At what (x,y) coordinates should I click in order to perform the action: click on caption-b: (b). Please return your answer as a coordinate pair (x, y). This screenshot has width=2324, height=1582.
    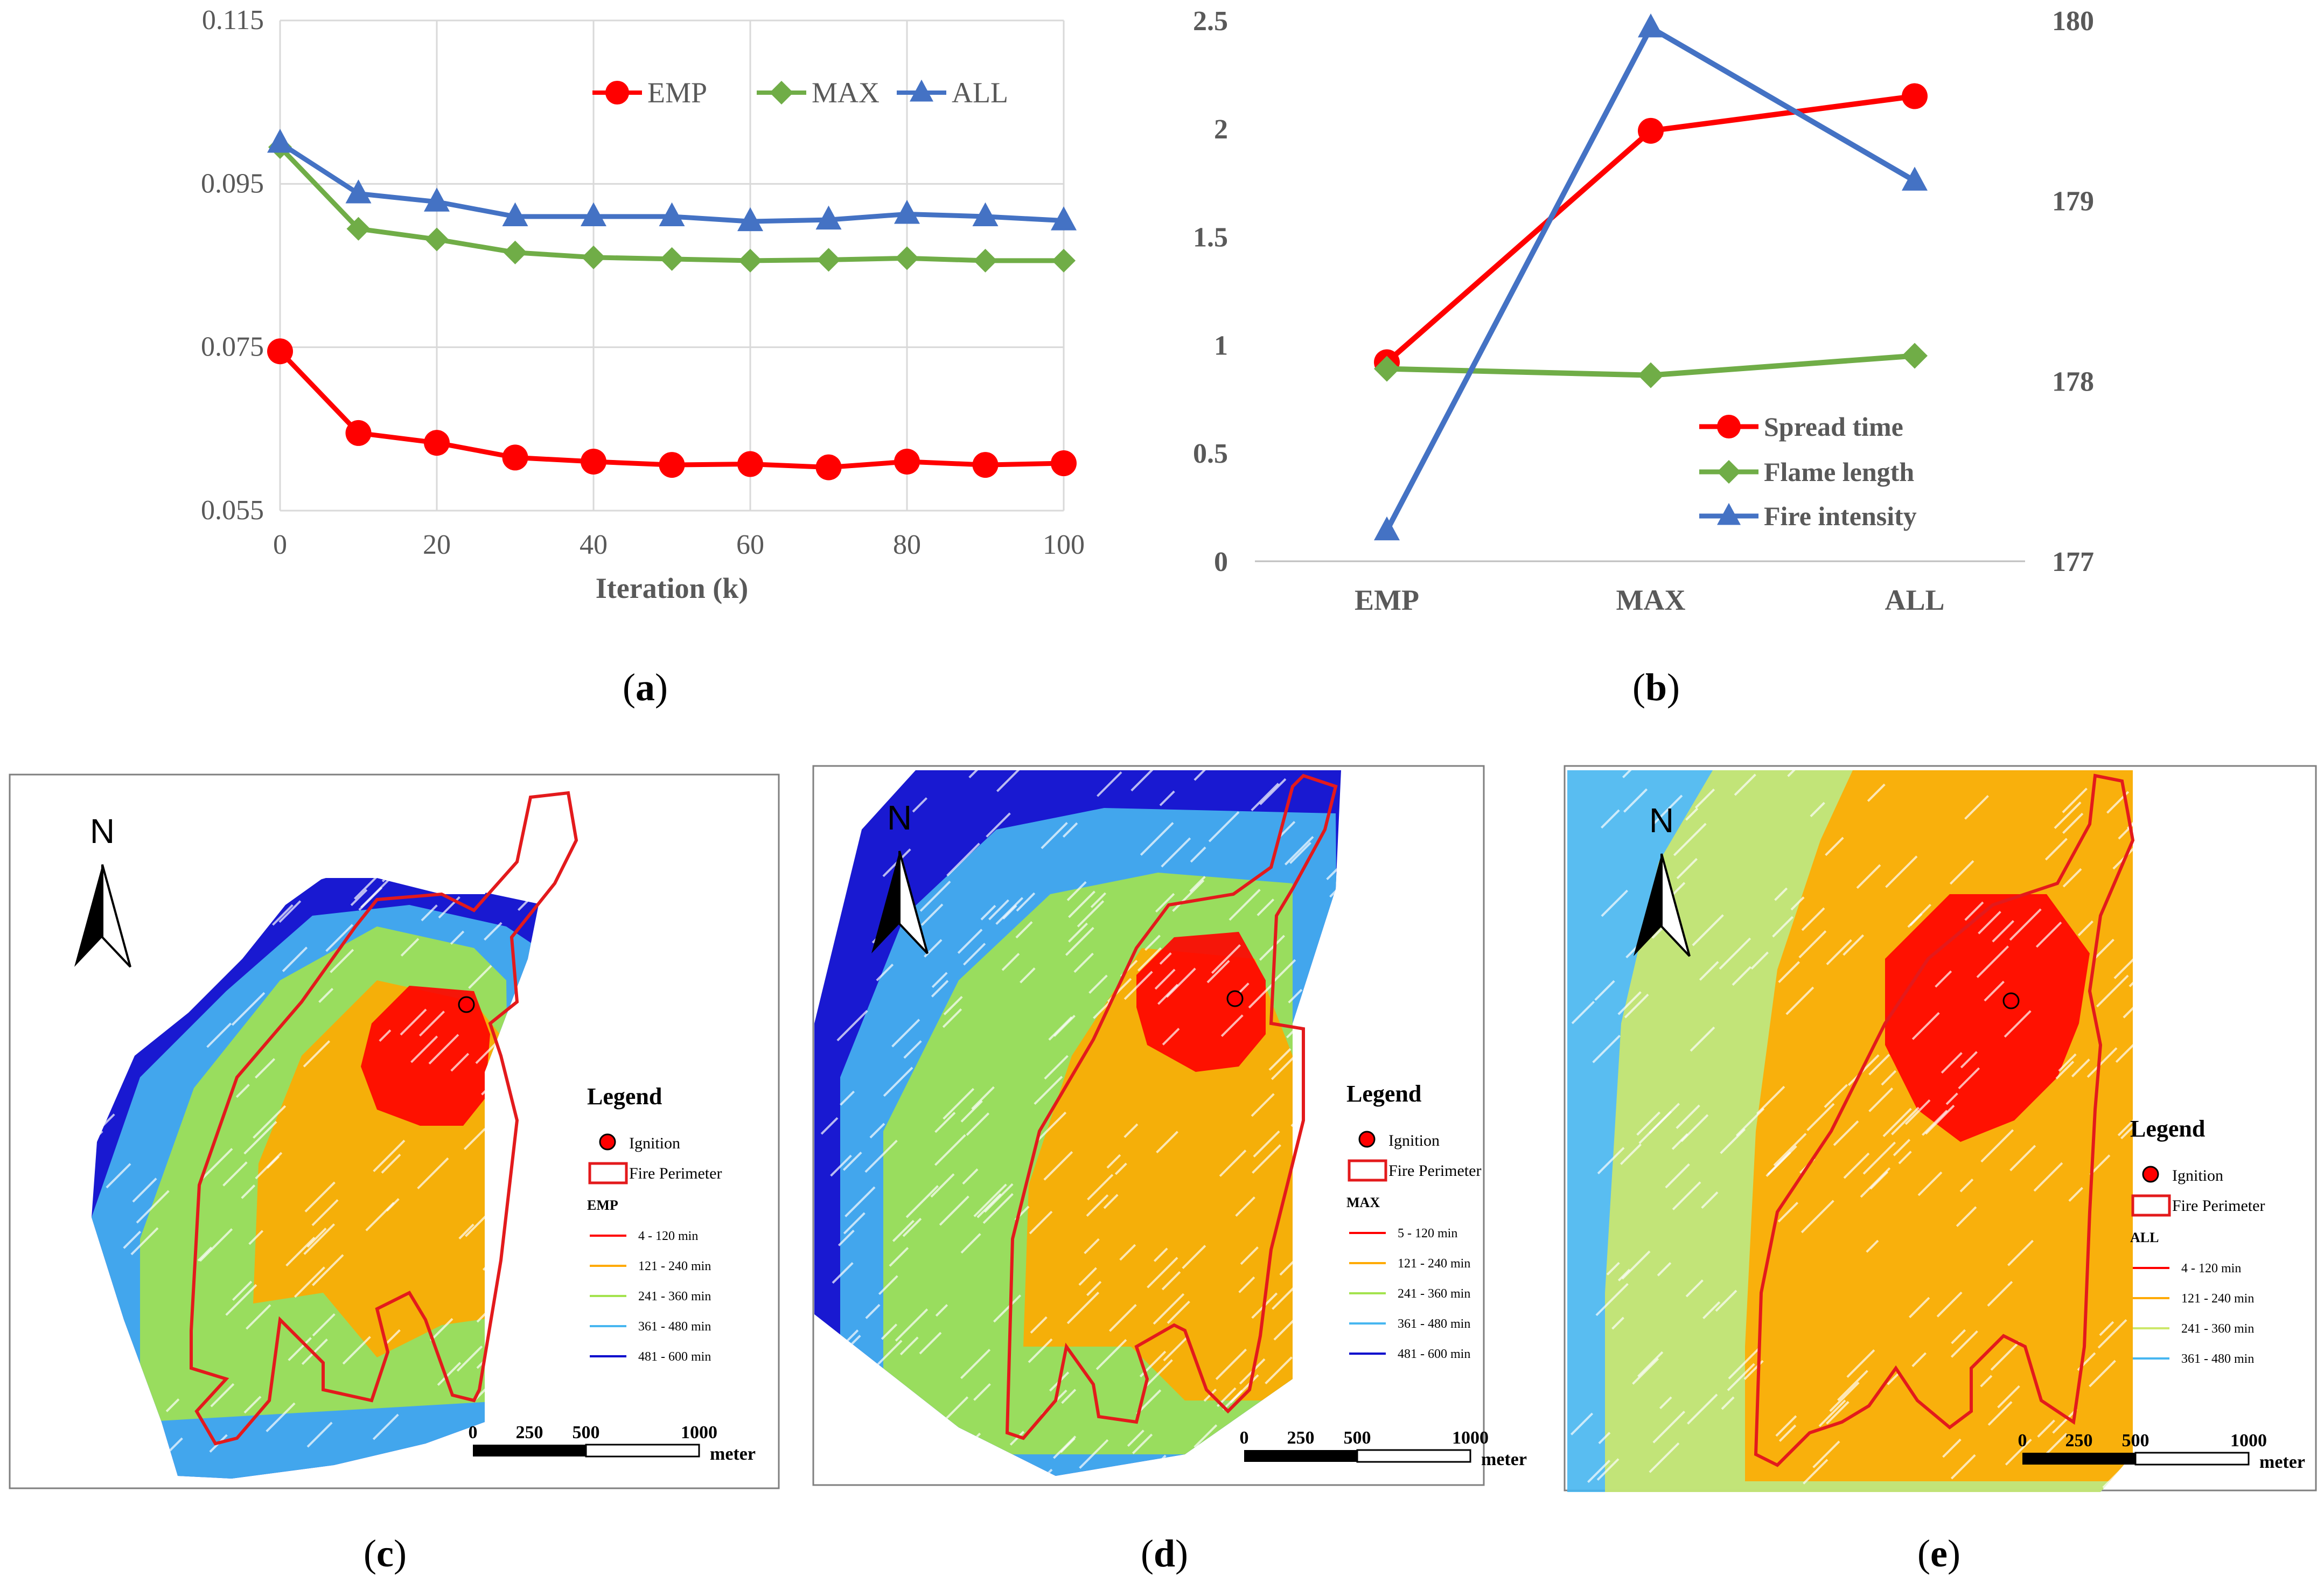
    Looking at the image, I should click on (1656, 687).